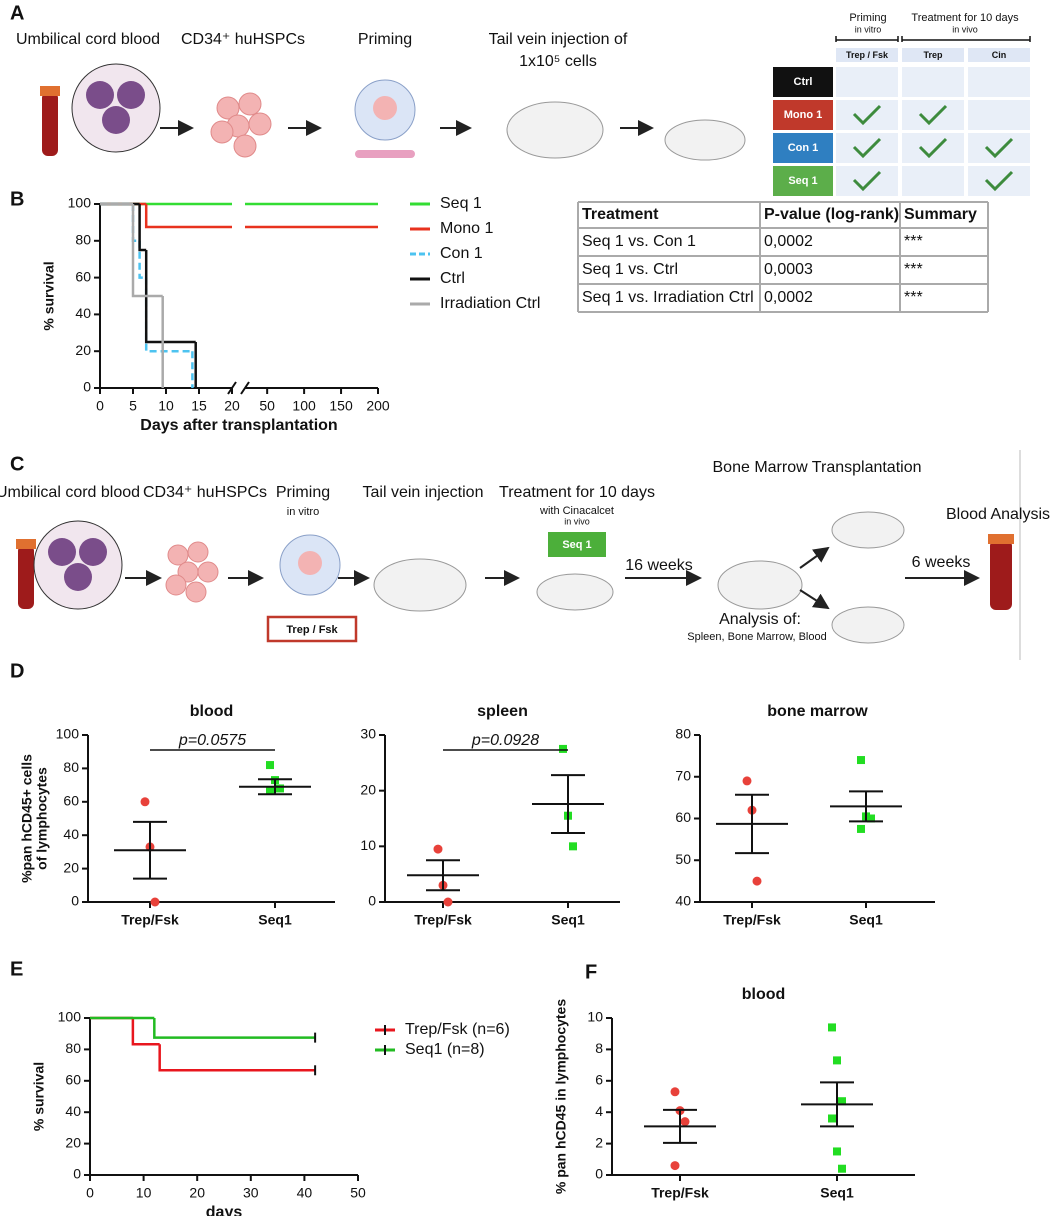  I want to click on label: Treatment, so click(620, 214).